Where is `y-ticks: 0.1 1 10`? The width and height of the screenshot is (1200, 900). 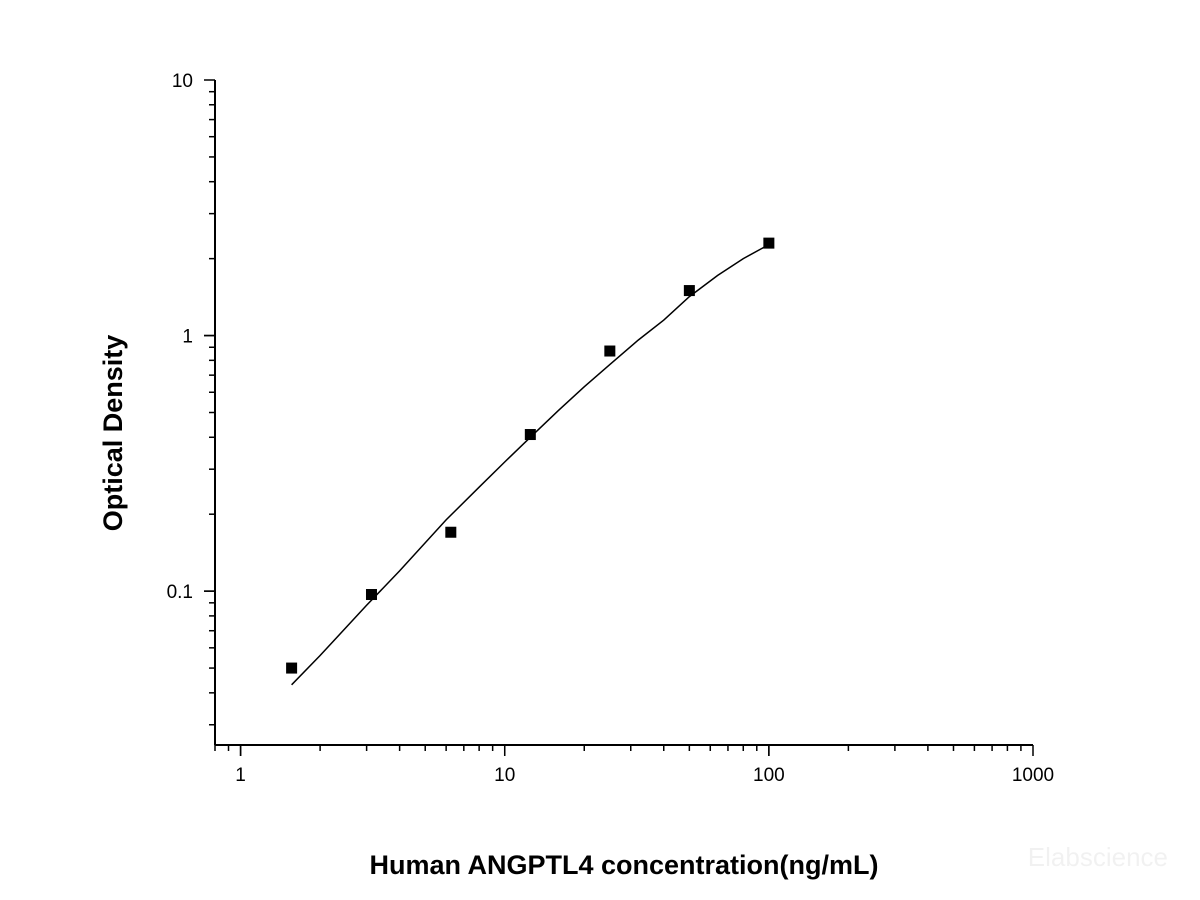
y-ticks: 0.1 1 10 is located at coordinates (191, 398).